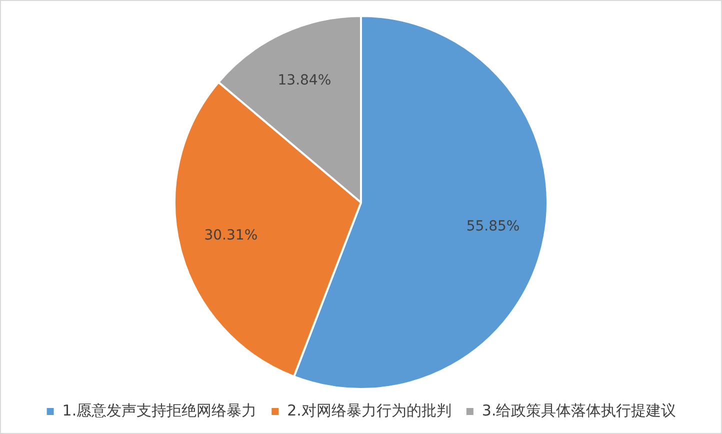 The height and width of the screenshot is (434, 722). I want to click on legend-label: 1.愿意发声支持拒绝网络暴力, so click(159, 410).